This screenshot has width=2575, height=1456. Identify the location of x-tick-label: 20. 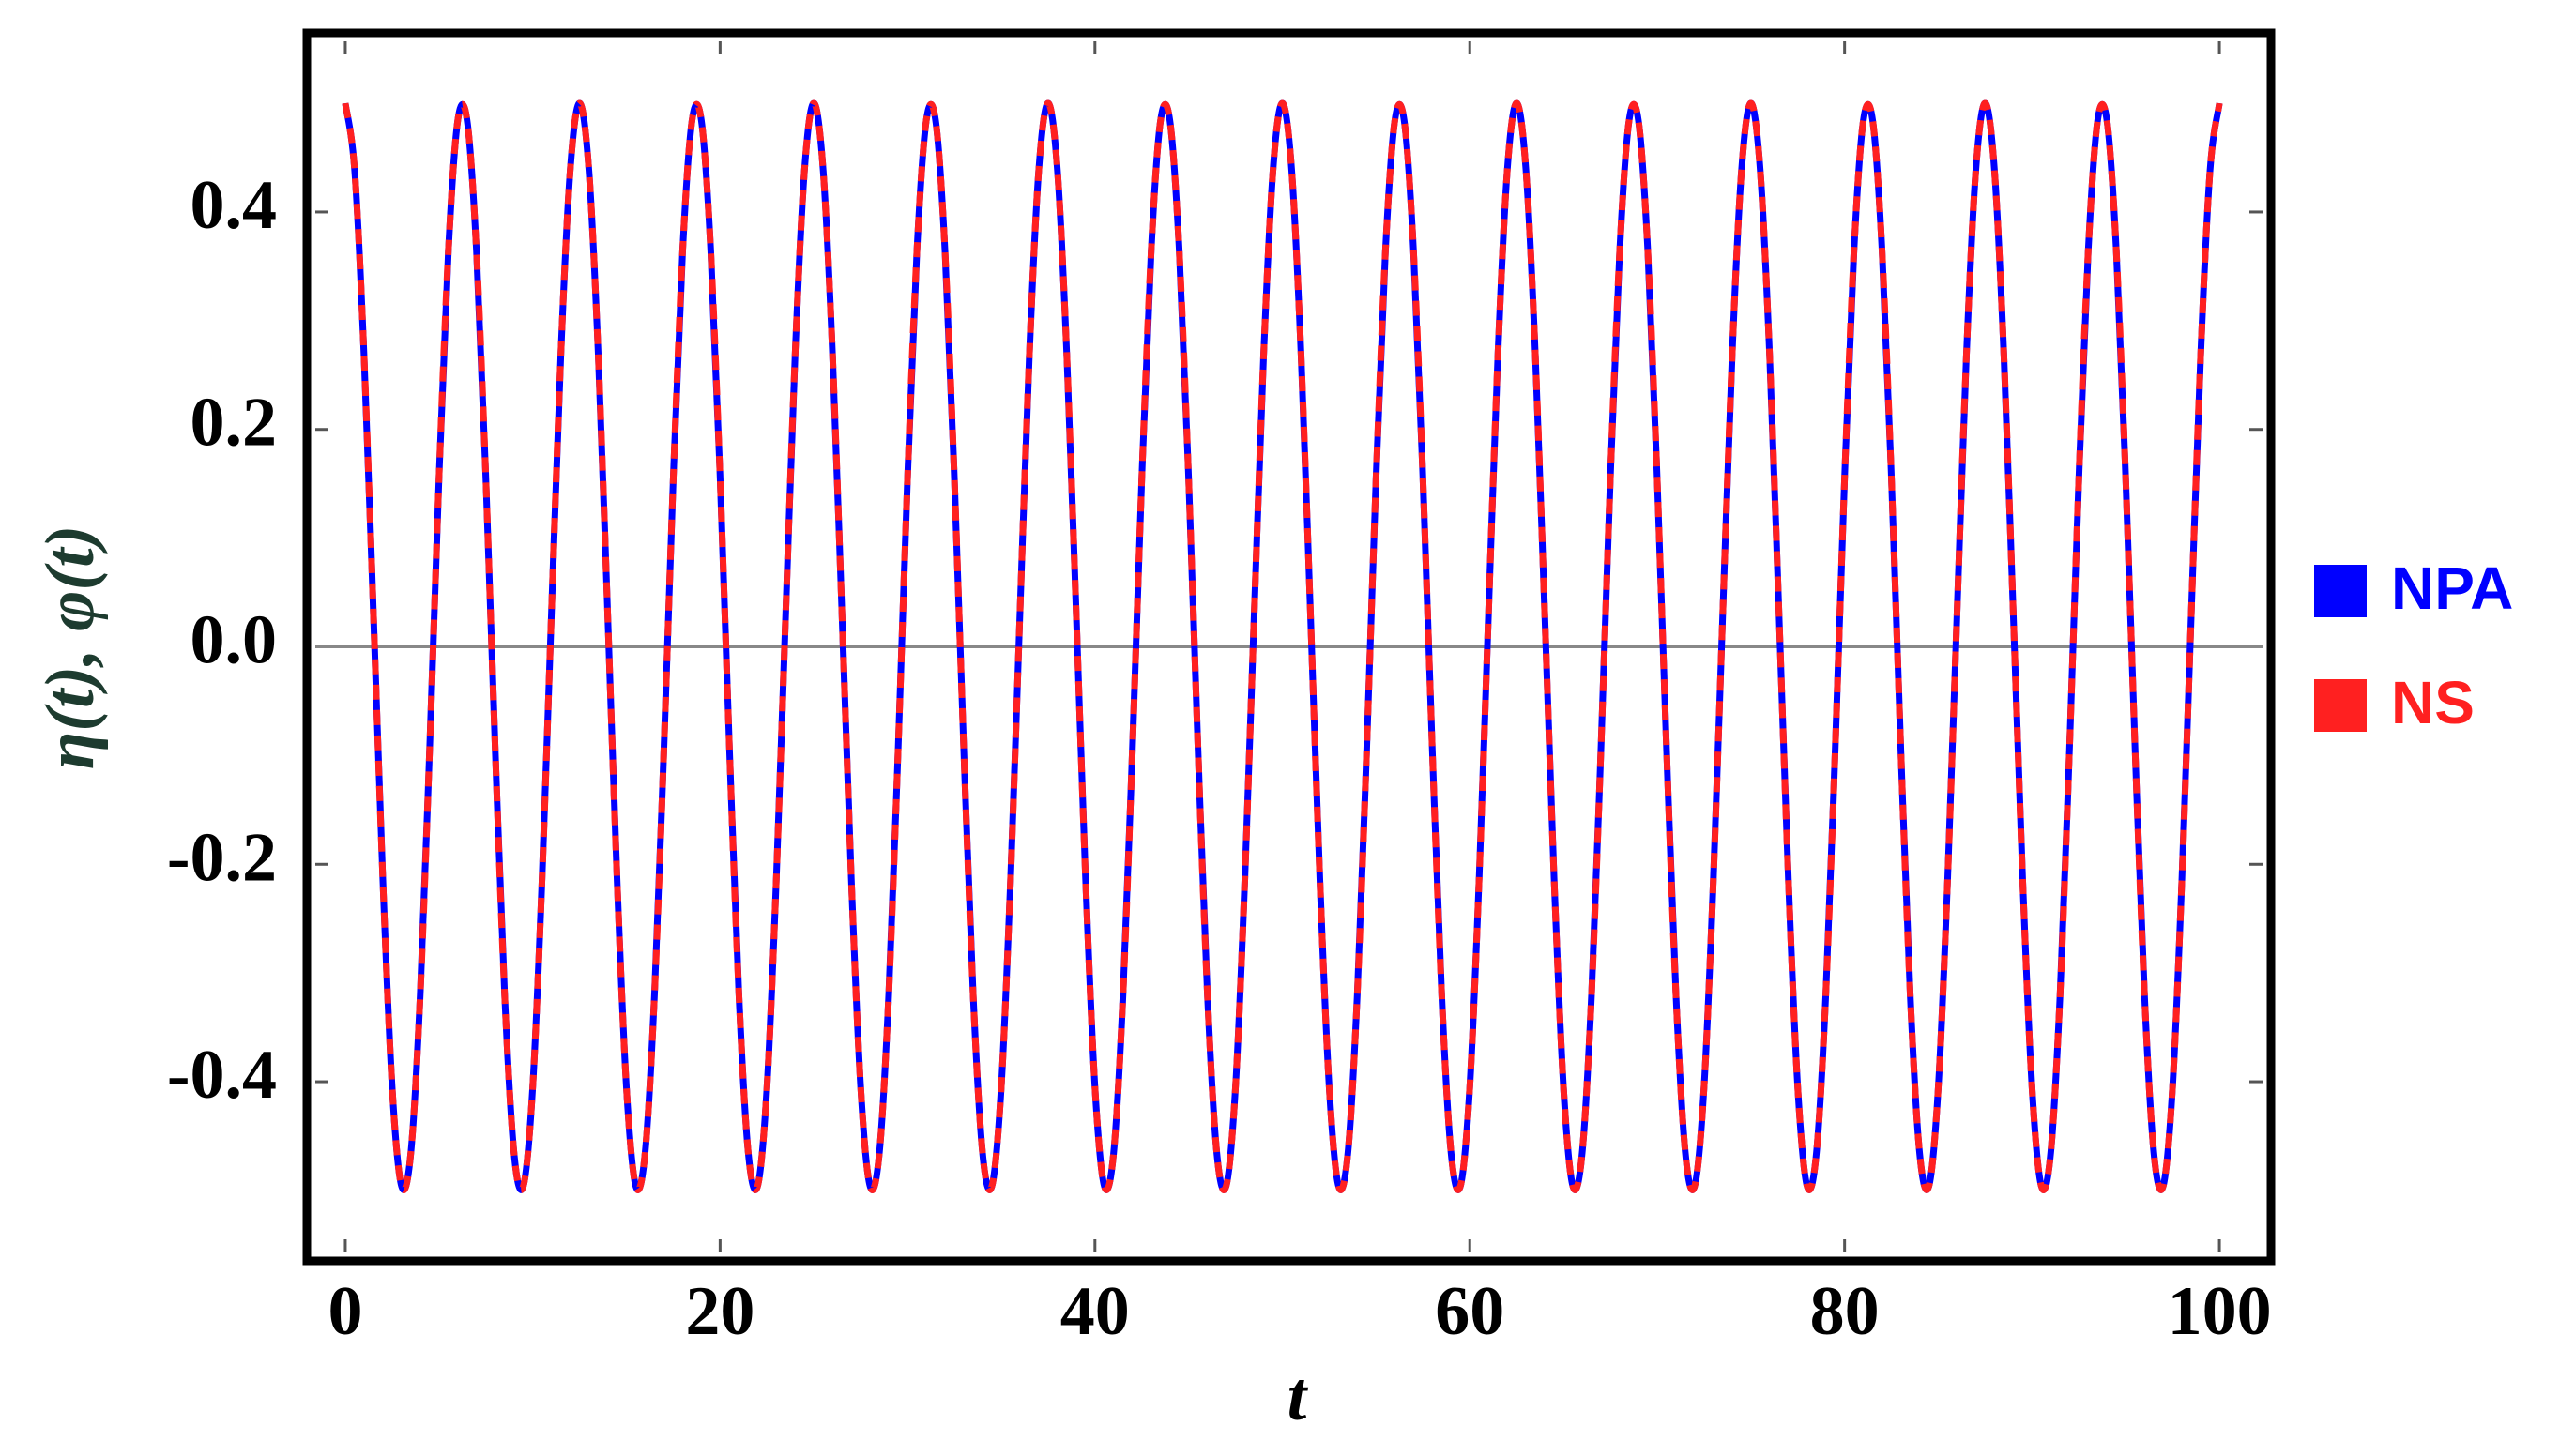
(720, 1311).